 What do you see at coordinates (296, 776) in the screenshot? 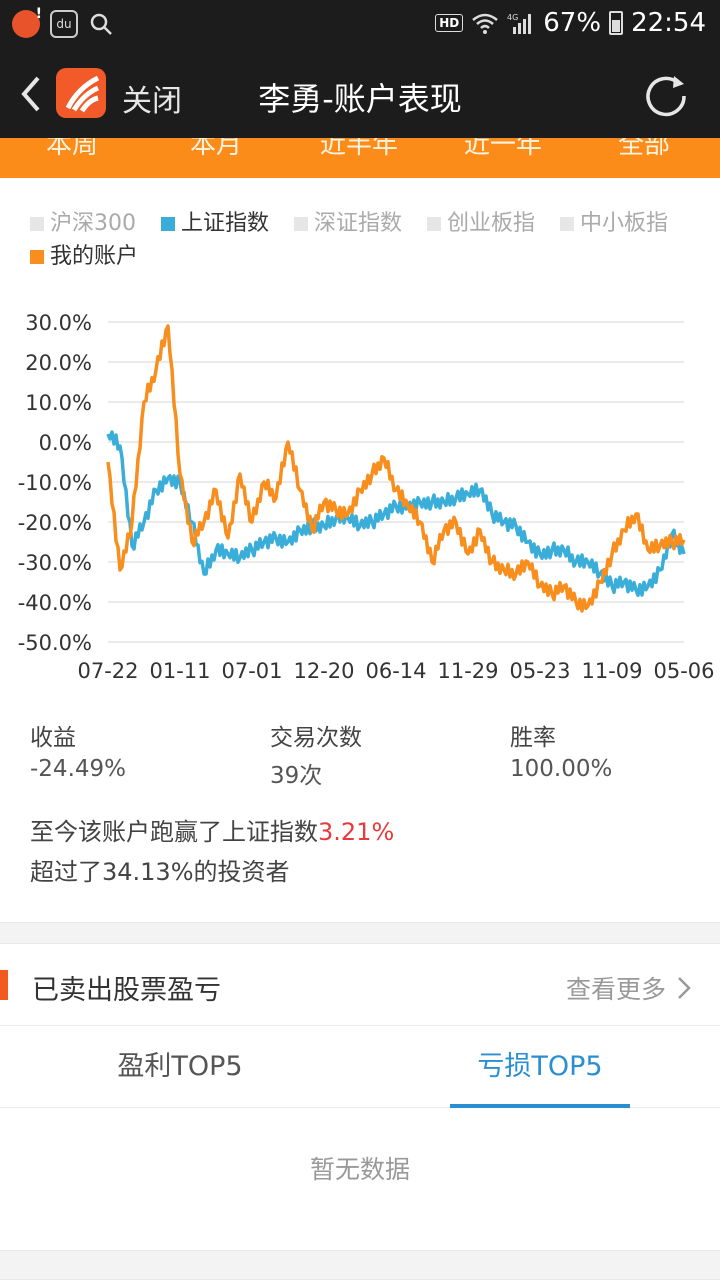
I see `stat-value: 39次` at bounding box center [296, 776].